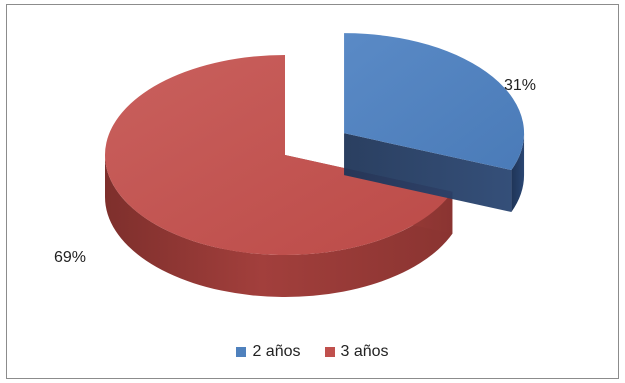  Describe the element at coordinates (70, 257) in the screenshot. I see `slice-label-3-anos: 69%` at that location.